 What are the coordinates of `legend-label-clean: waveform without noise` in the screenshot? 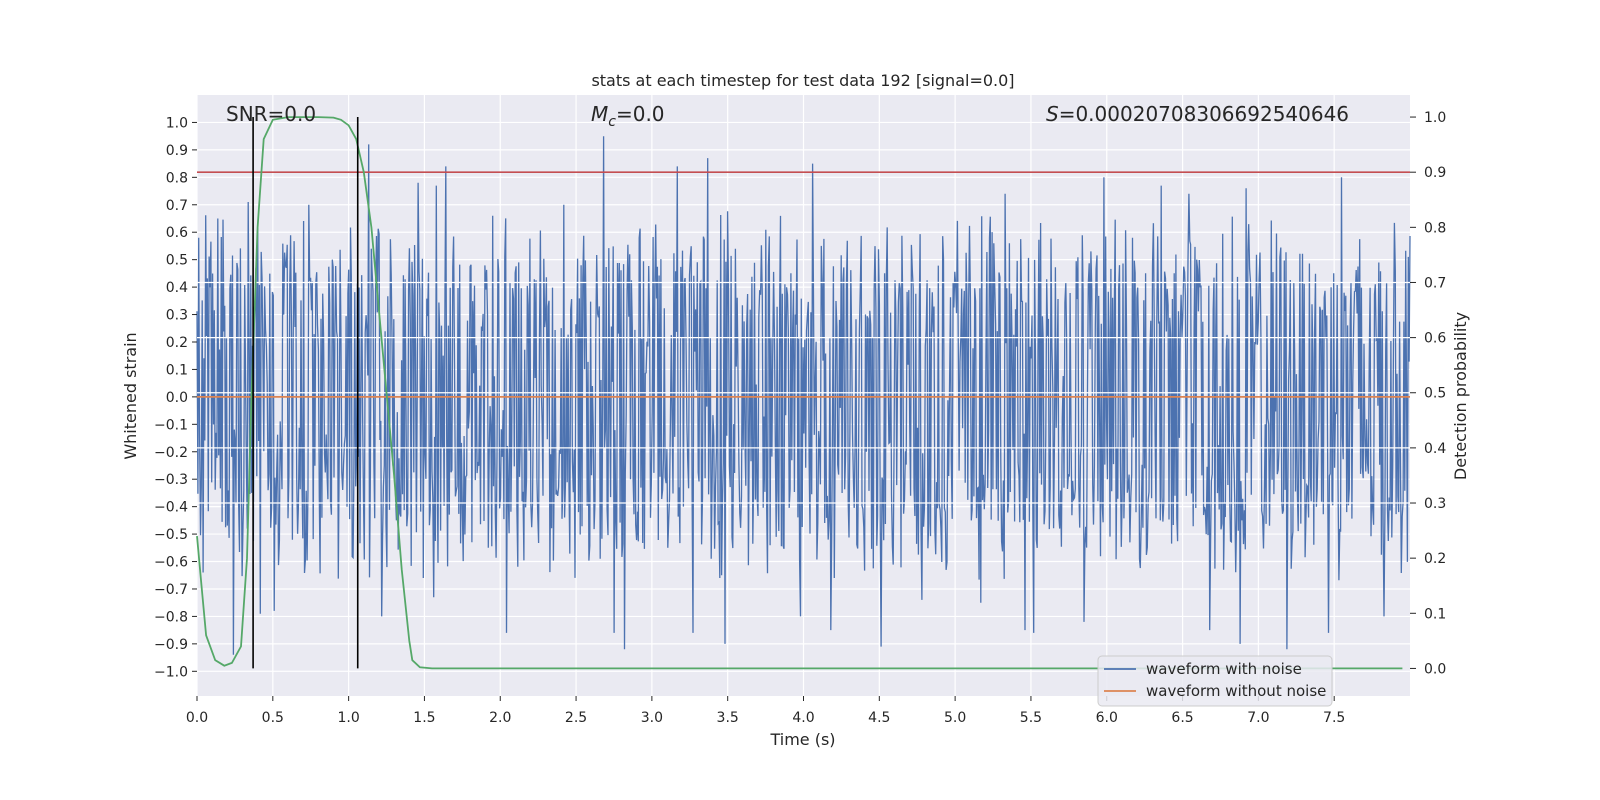 It's located at (1236, 691).